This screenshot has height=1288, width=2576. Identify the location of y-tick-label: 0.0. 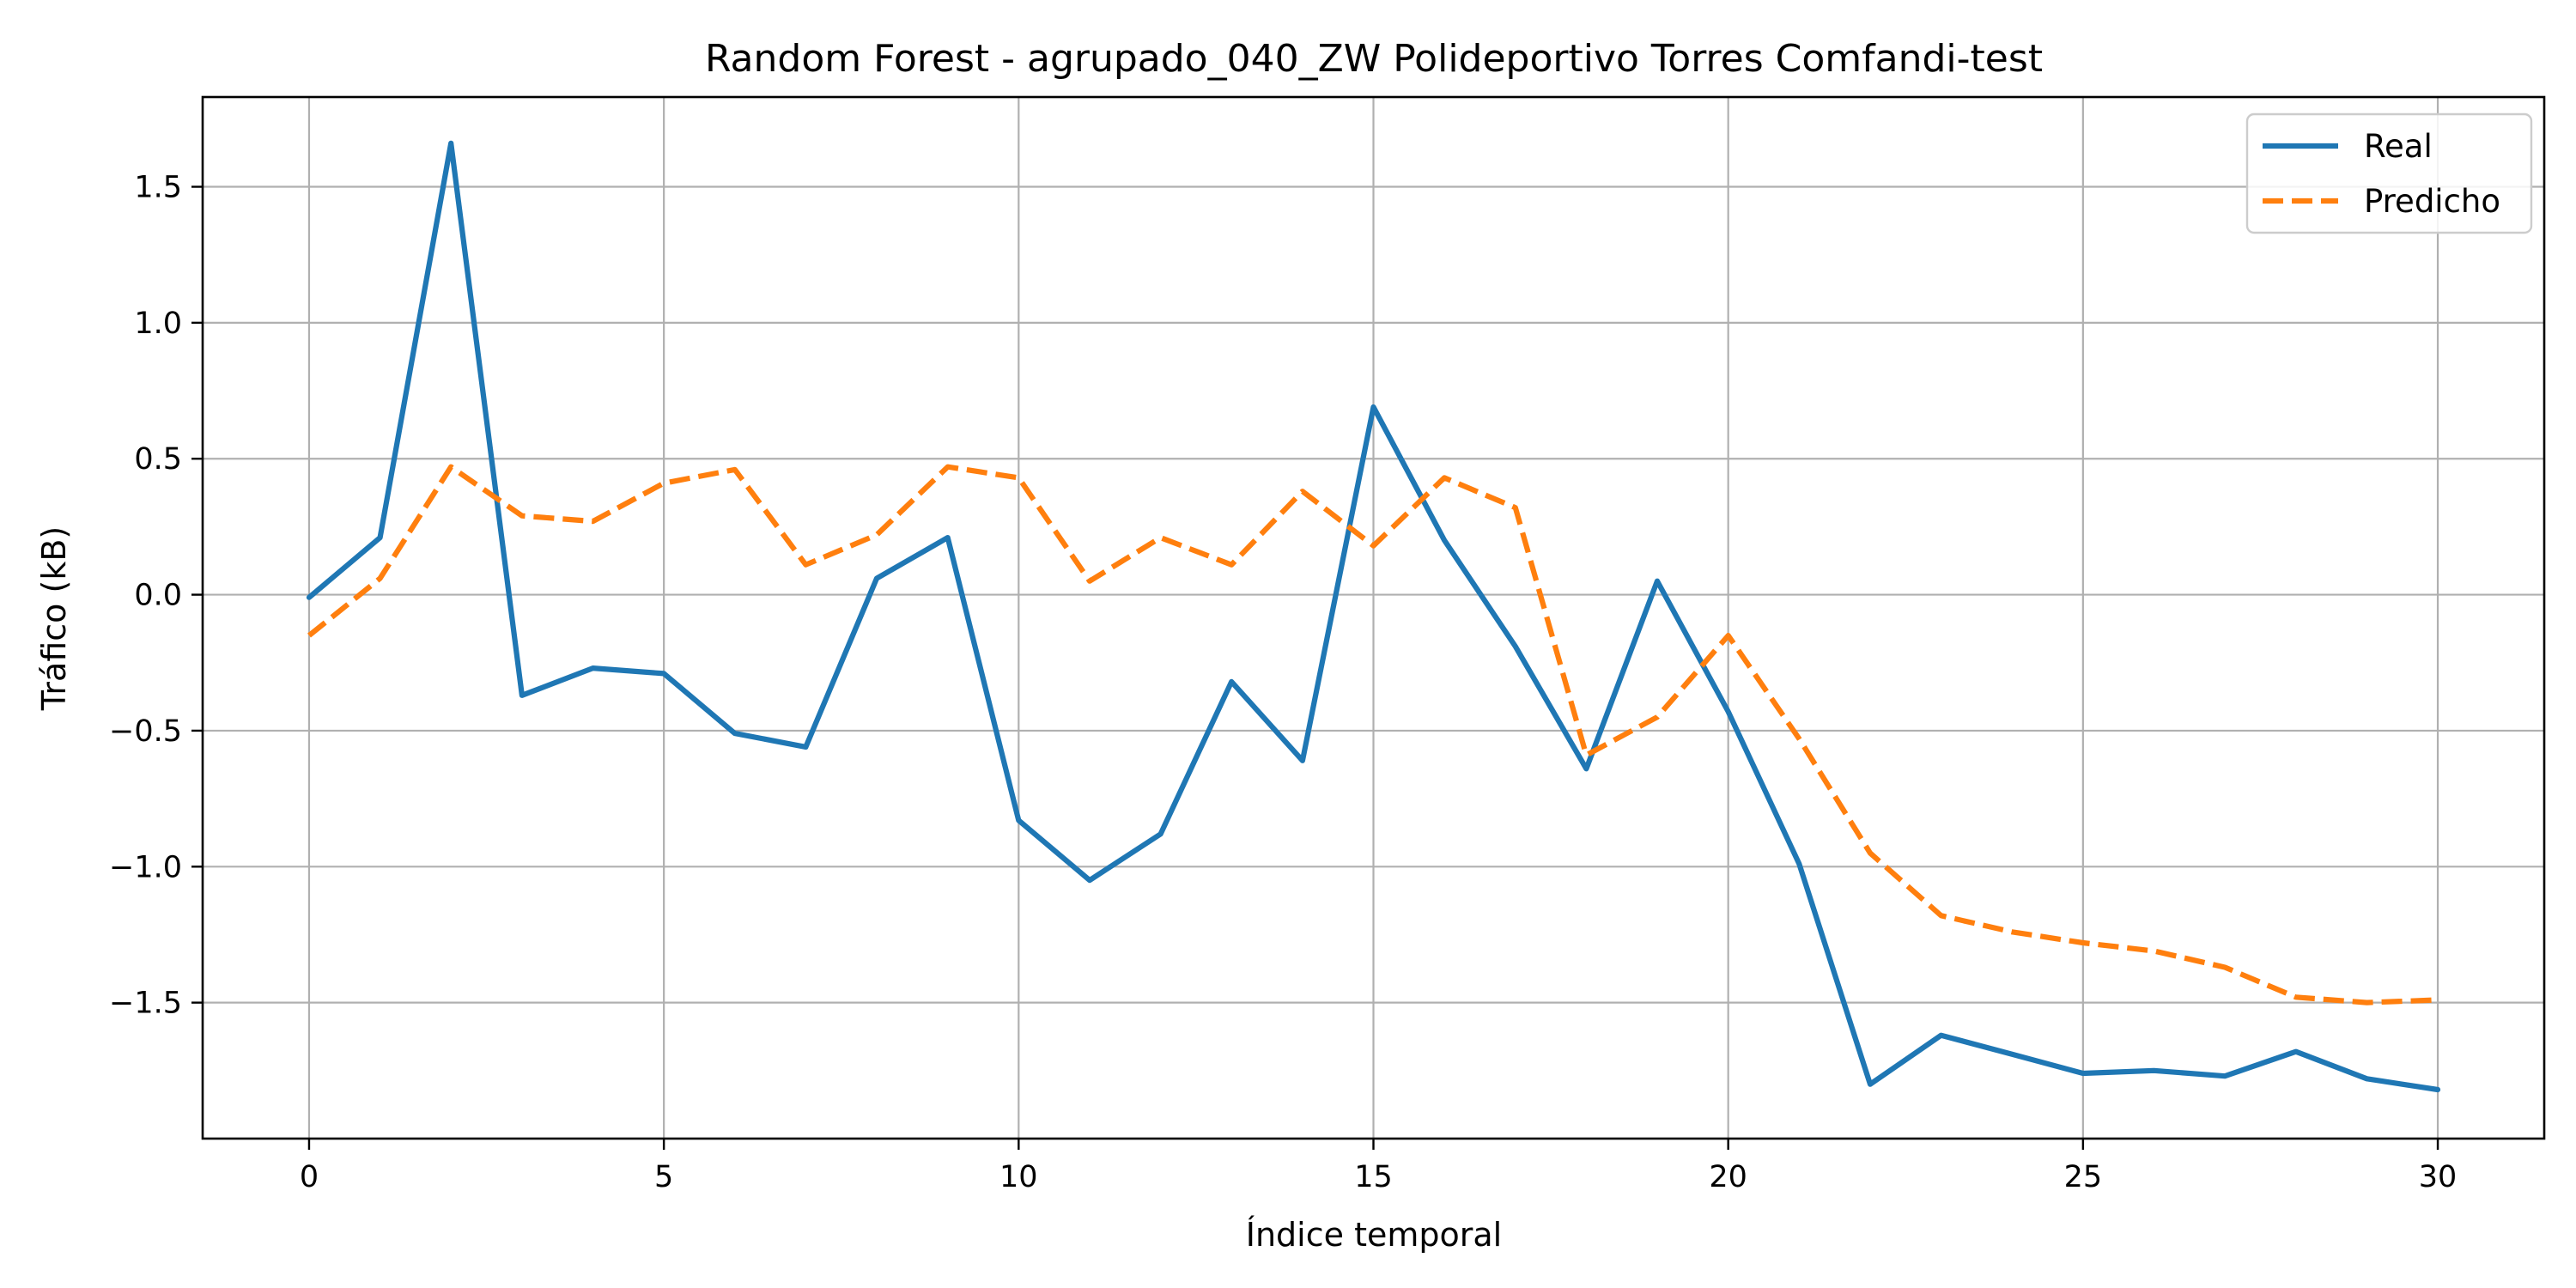
(158, 596).